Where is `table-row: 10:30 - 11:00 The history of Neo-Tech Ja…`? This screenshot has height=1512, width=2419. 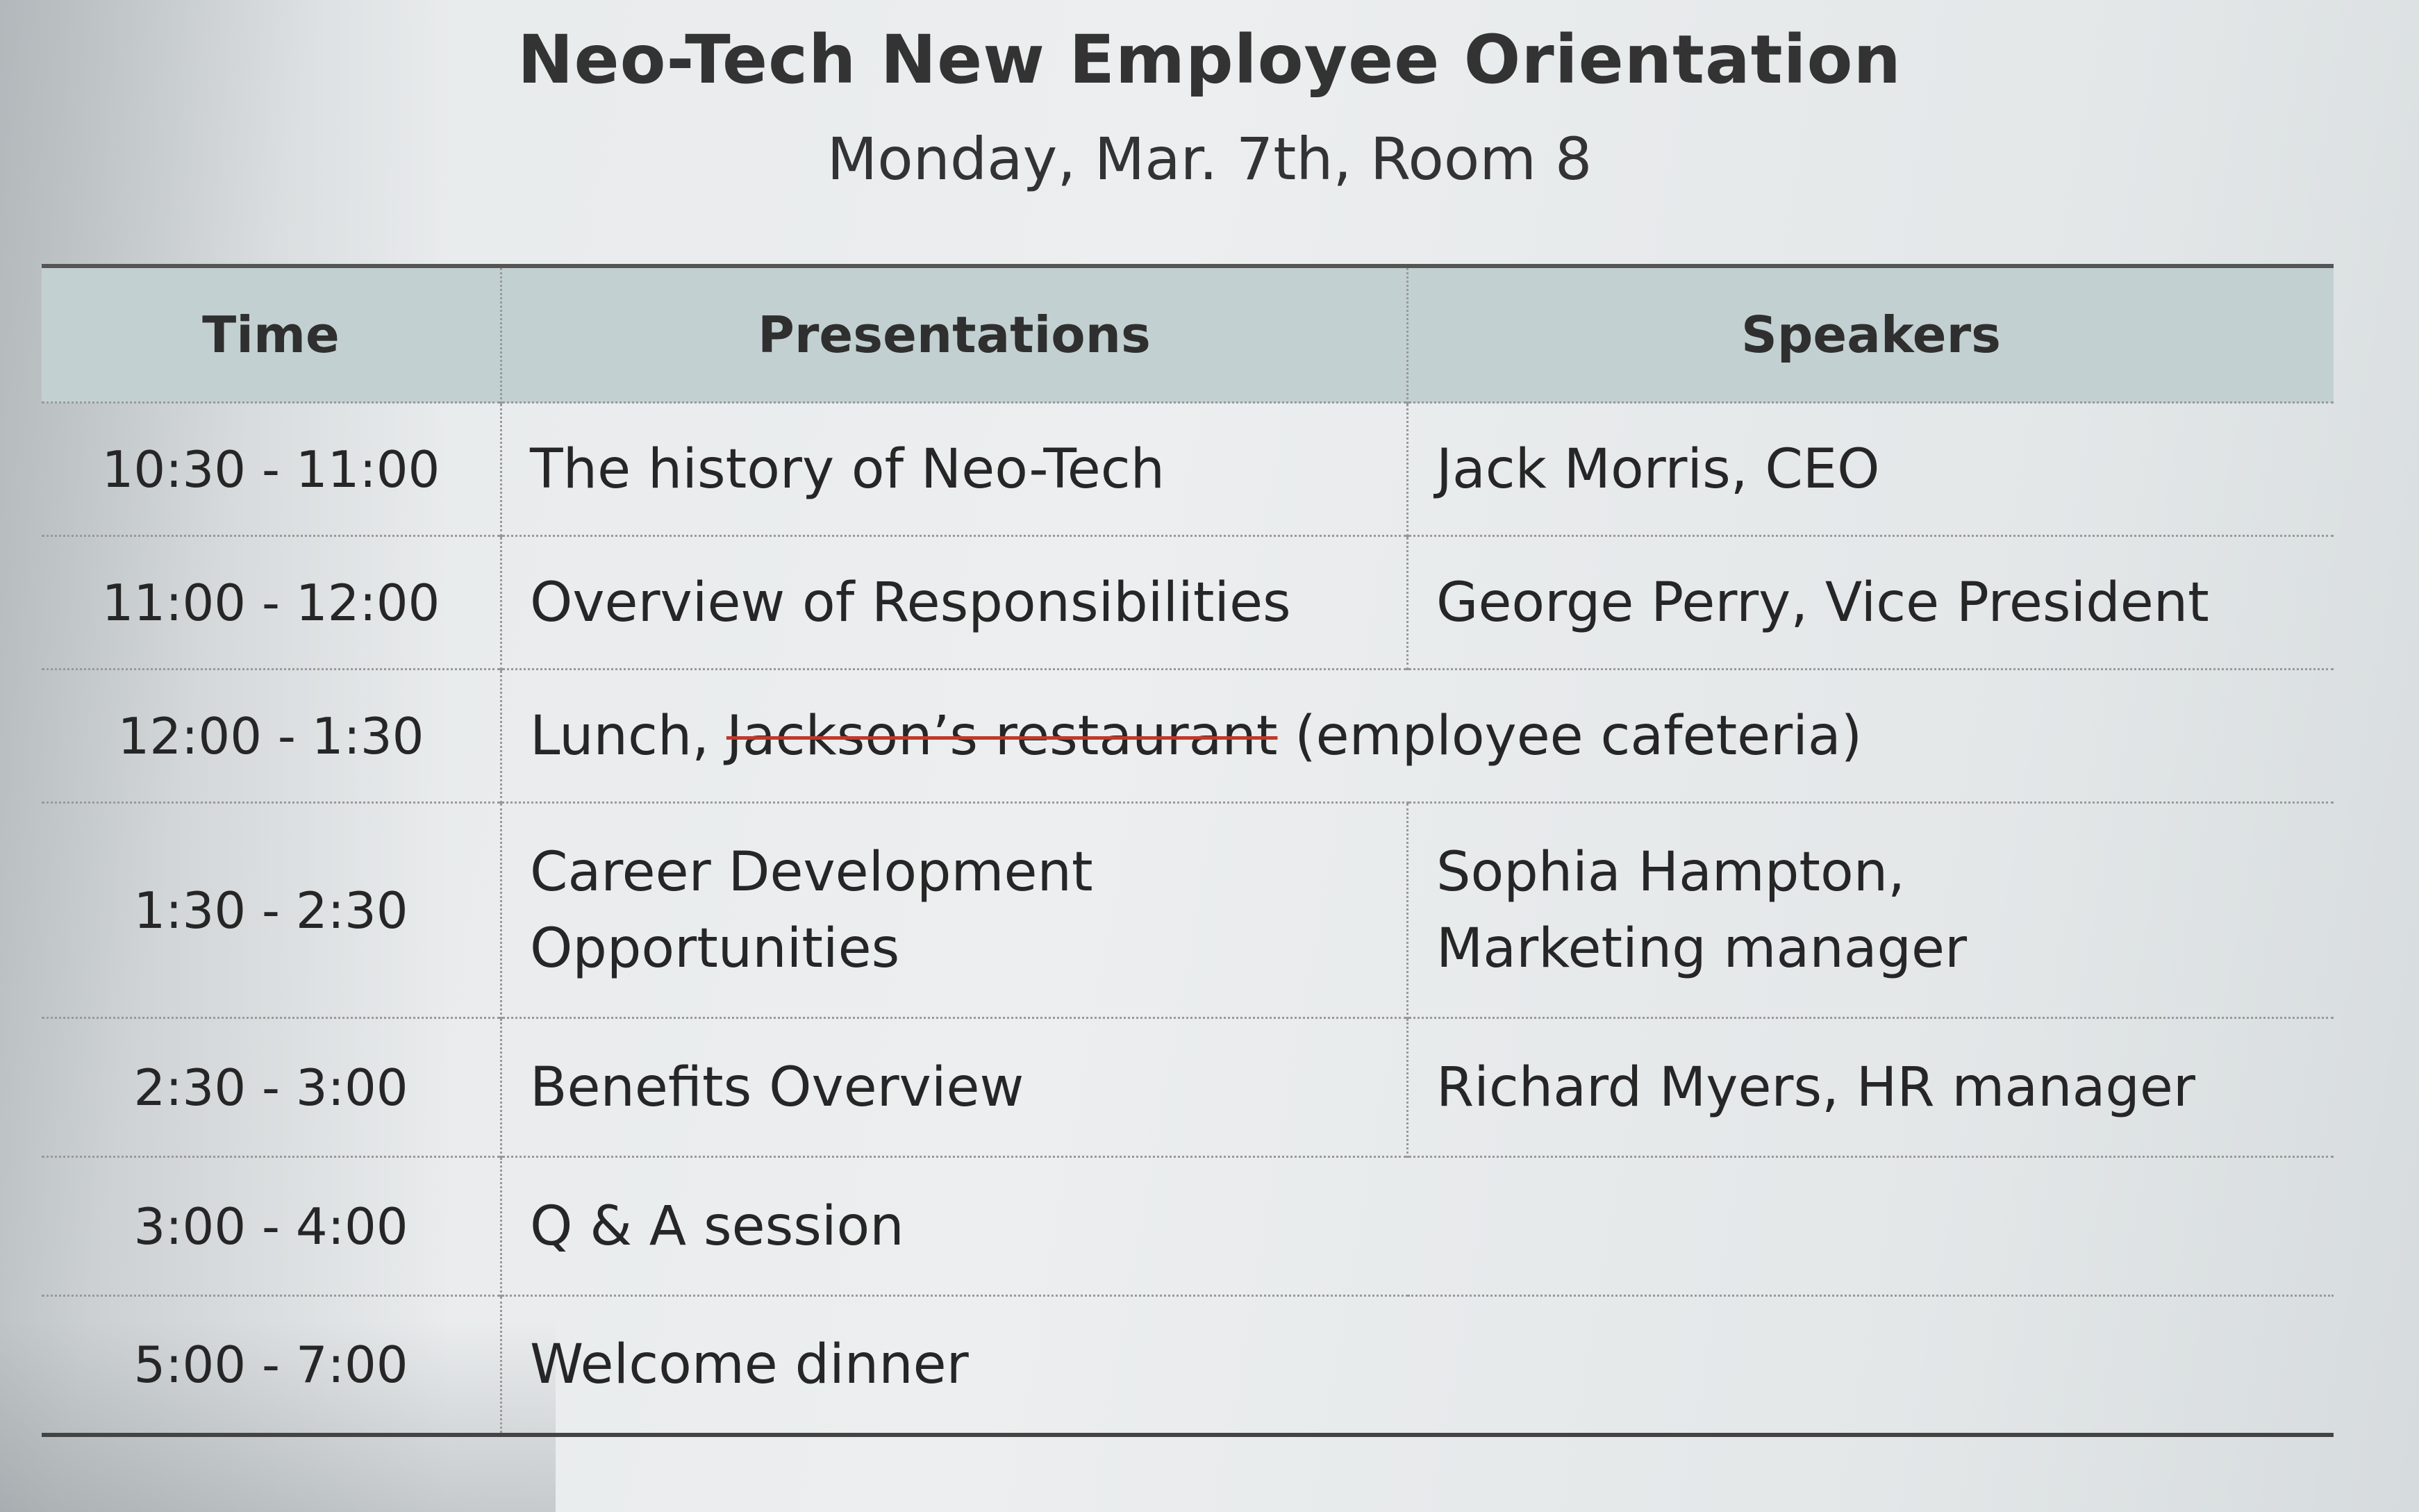
table-row: 10:30 - 11:00 The history of Neo-Tech Ja… is located at coordinates (1188, 469).